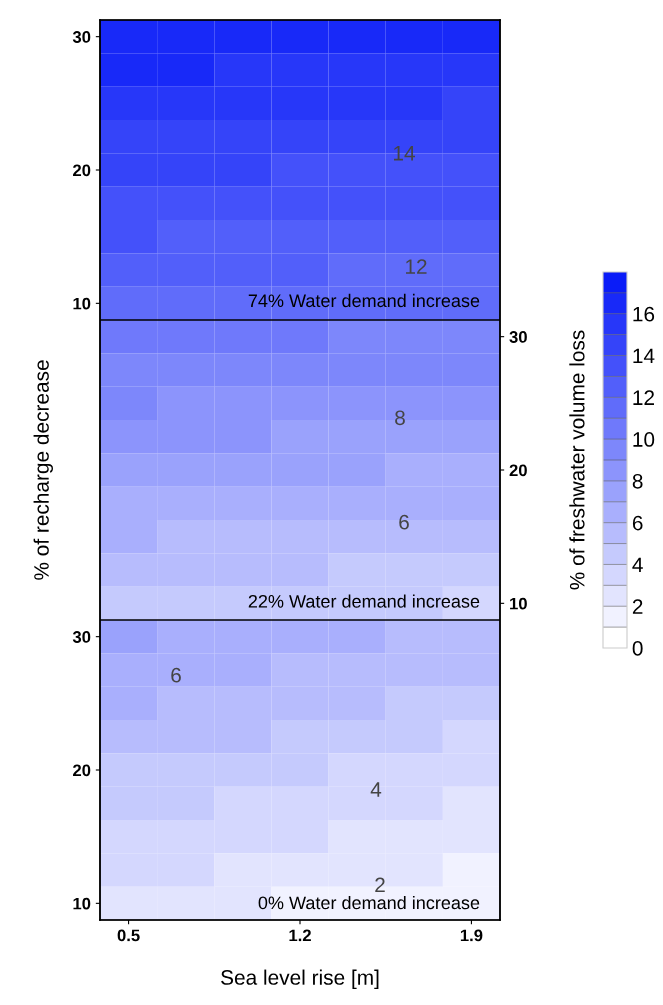 This screenshot has height=1005, width=663. What do you see at coordinates (637, 481) in the screenshot?
I see `color-bar-label: 8` at bounding box center [637, 481].